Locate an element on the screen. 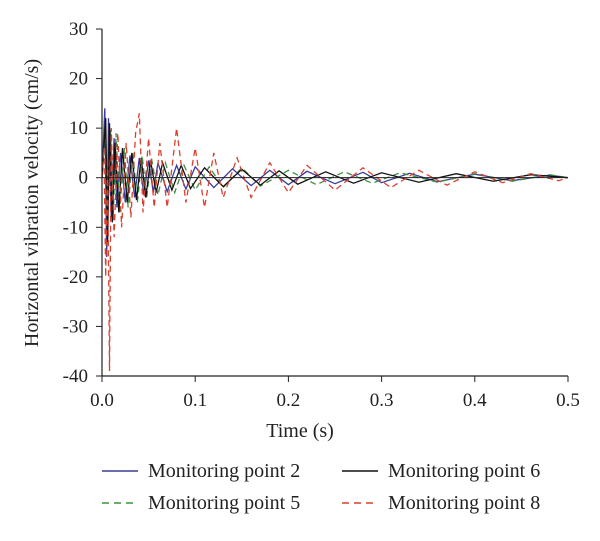 This screenshot has height=541, width=600. x-ticks: 0.0 0.1 0.2 0.3 0.4 0.5 is located at coordinates (335, 393).